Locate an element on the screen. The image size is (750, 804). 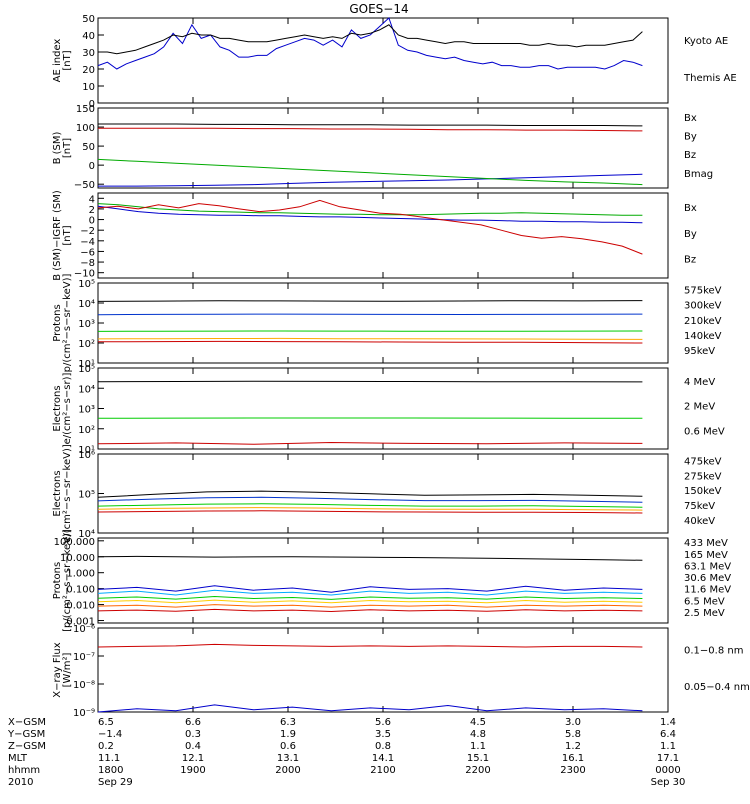
footer-row-label: Y−GSM is located at coordinates (26, 734).